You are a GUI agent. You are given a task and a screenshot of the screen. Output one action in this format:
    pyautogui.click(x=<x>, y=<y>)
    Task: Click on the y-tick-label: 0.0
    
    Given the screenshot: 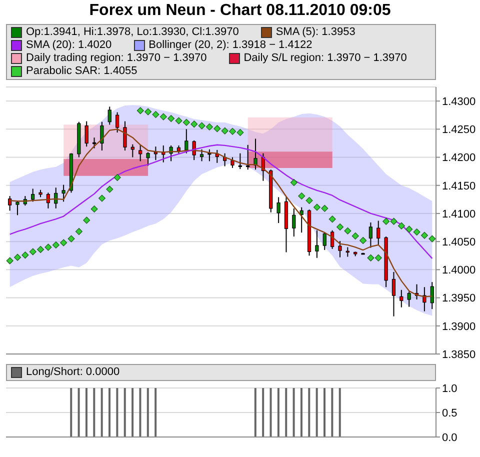 What is the action you would take?
    pyautogui.click(x=450, y=438)
    